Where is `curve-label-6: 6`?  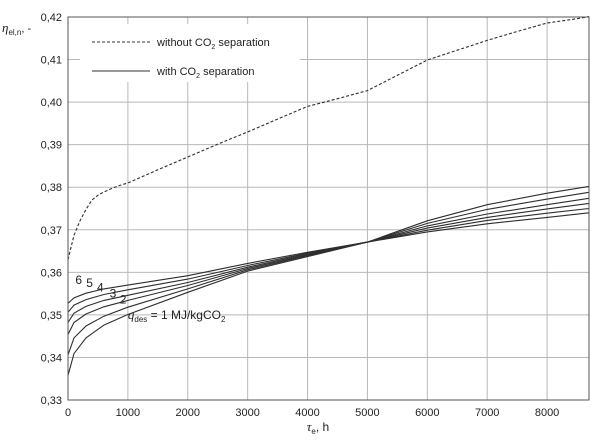
curve-label-6: 6 is located at coordinates (78, 280).